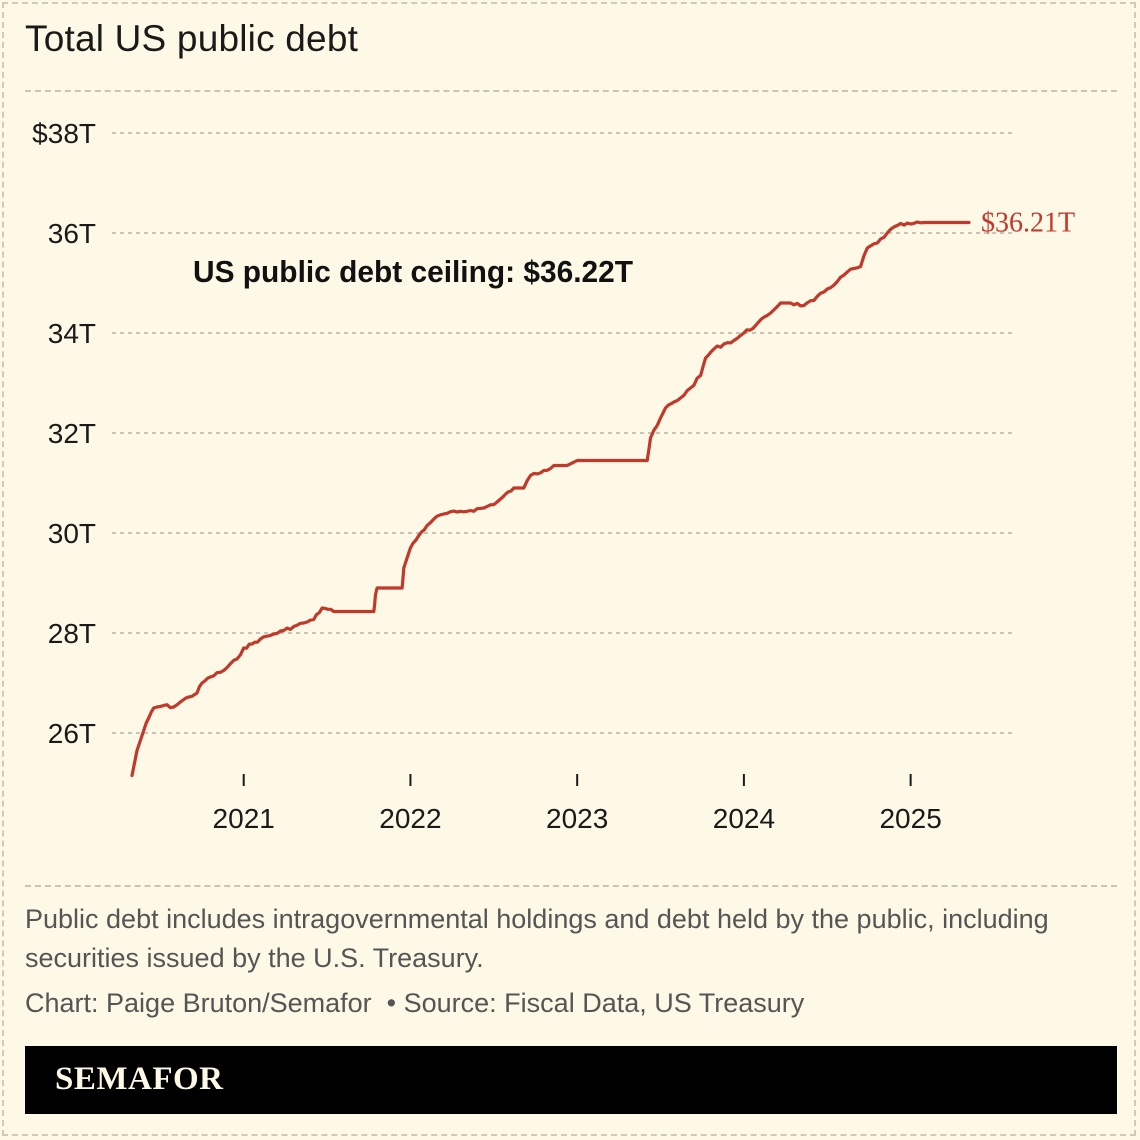 This screenshot has height=1140, width=1140. What do you see at coordinates (64, 133) in the screenshot?
I see `y-tick-label: $38T` at bounding box center [64, 133].